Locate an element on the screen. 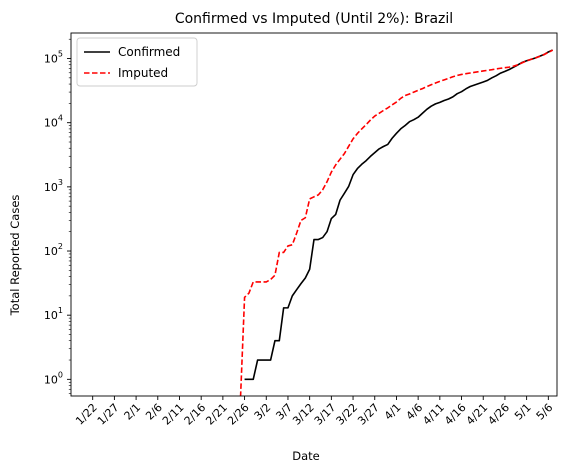 The image size is (570, 473). x-tick-label: 4/21 is located at coordinates (477, 414).